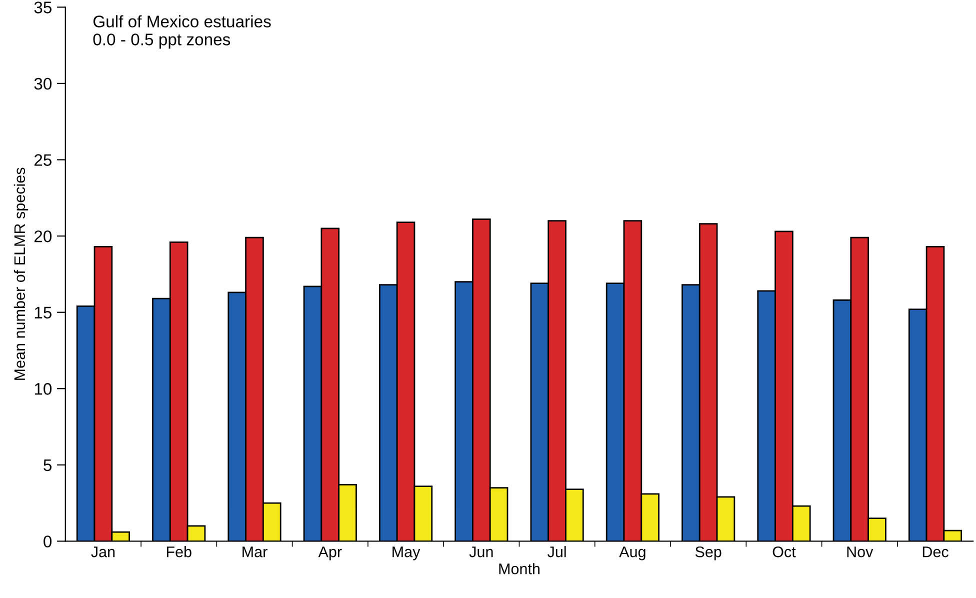 Image resolution: width=976 pixels, height=598 pixels. Describe the element at coordinates (406, 553) in the screenshot. I see `x-tick-label: May` at that location.